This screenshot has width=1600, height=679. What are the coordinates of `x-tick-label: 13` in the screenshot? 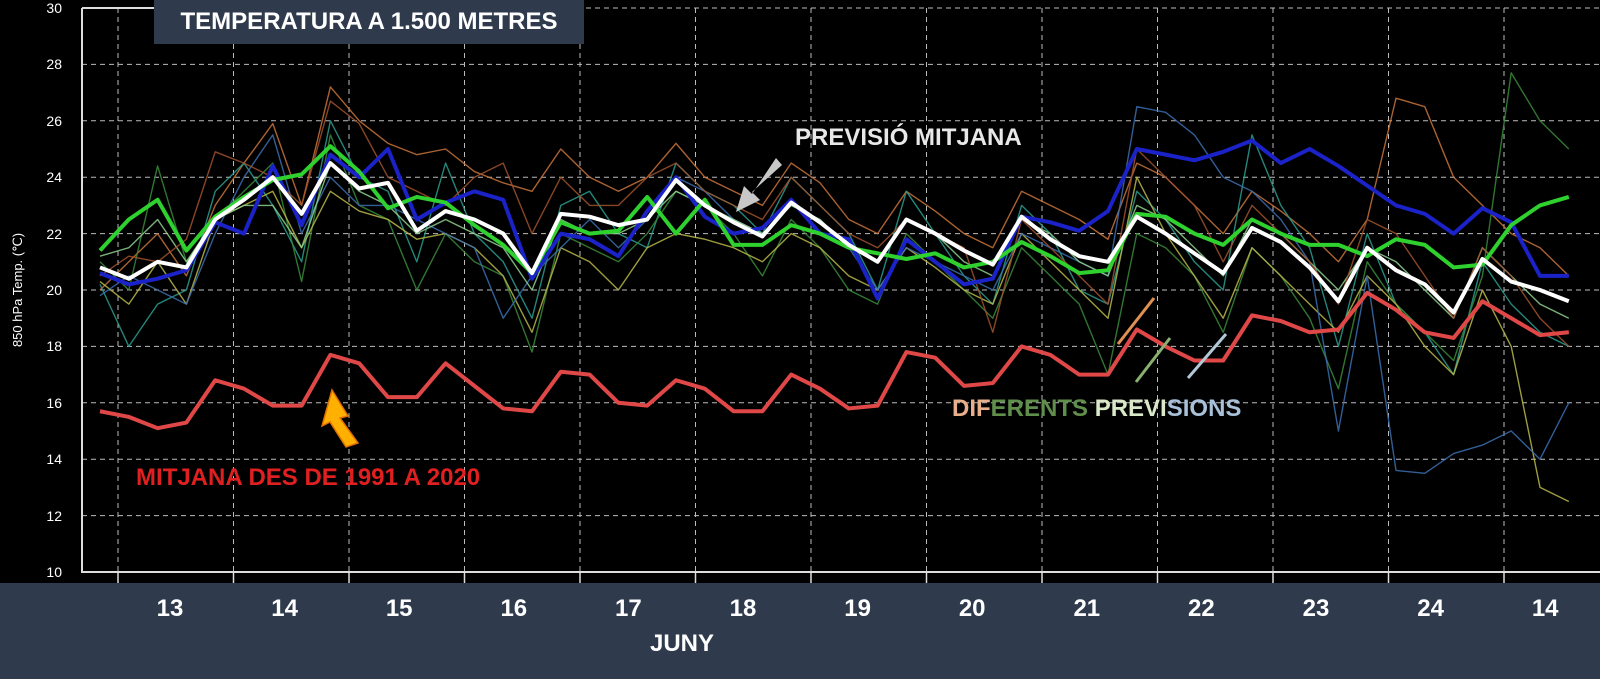 It's located at (170, 608).